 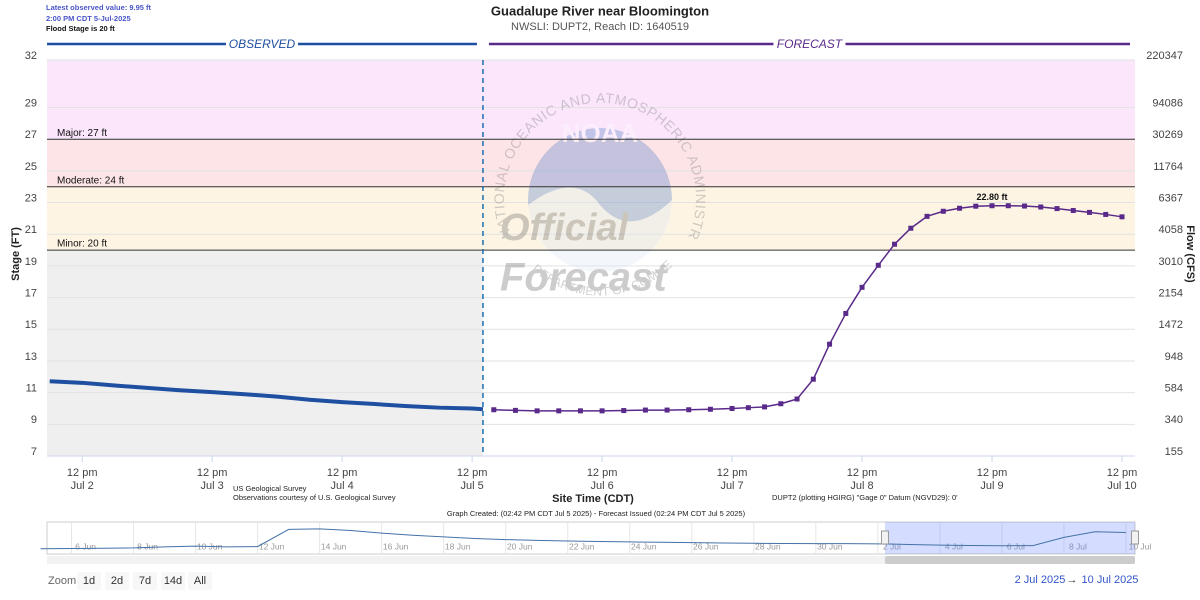 I want to click on range-to: 10 Jul 2025, so click(x=1110, y=580).